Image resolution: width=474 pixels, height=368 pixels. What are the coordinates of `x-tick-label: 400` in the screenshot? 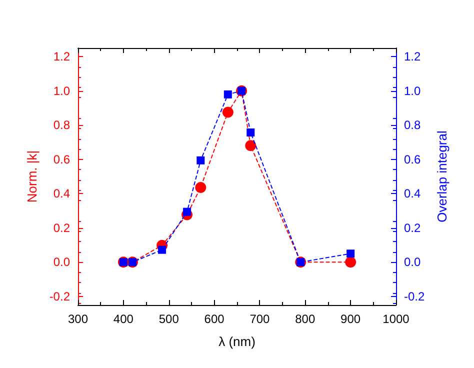 It's located at (123, 319).